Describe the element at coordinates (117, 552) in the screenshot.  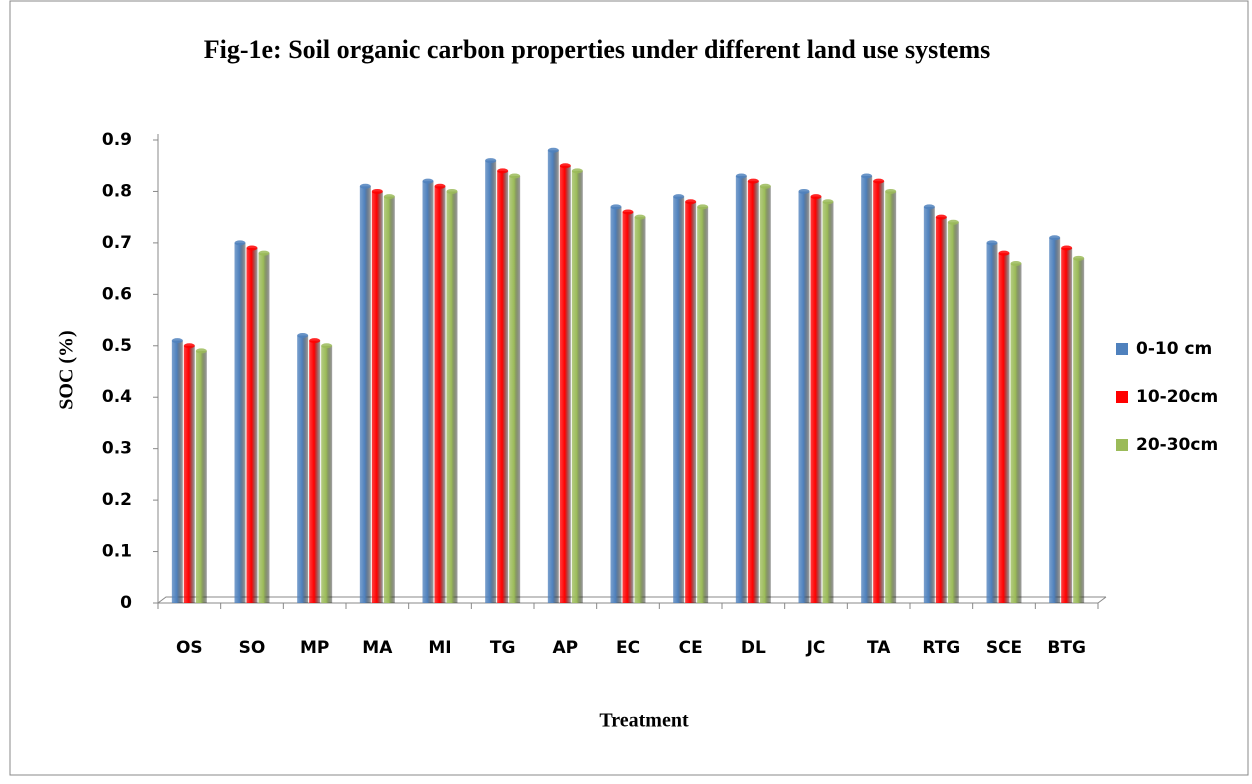
I see `y-tick-label: 0.1` at that location.